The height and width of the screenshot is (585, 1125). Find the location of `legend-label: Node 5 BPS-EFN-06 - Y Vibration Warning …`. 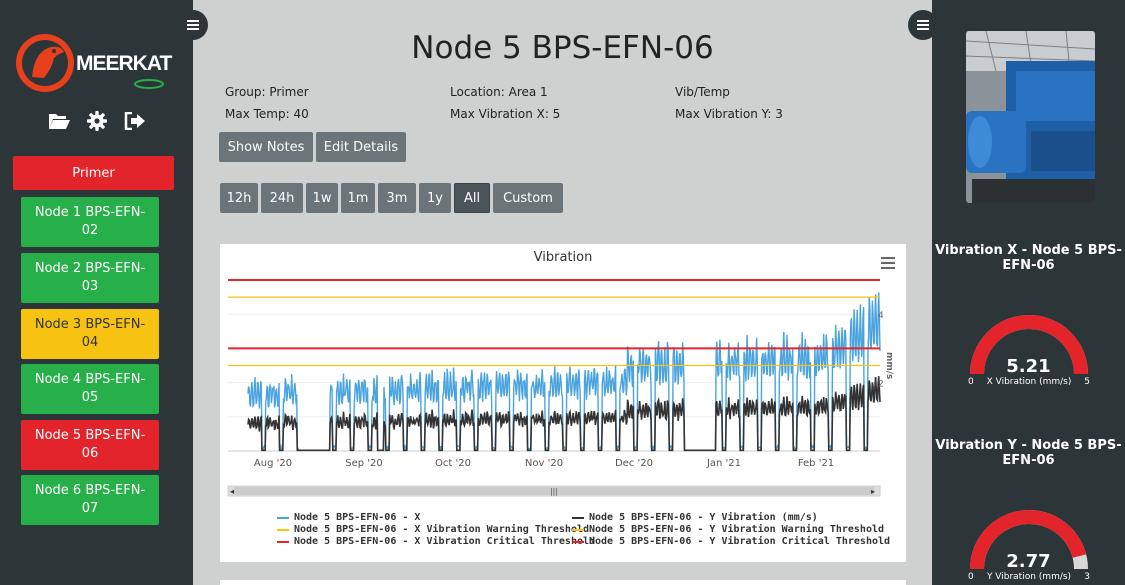

legend-label: Node 5 BPS-EFN-06 - Y Vibration Warning … is located at coordinates (737, 529).